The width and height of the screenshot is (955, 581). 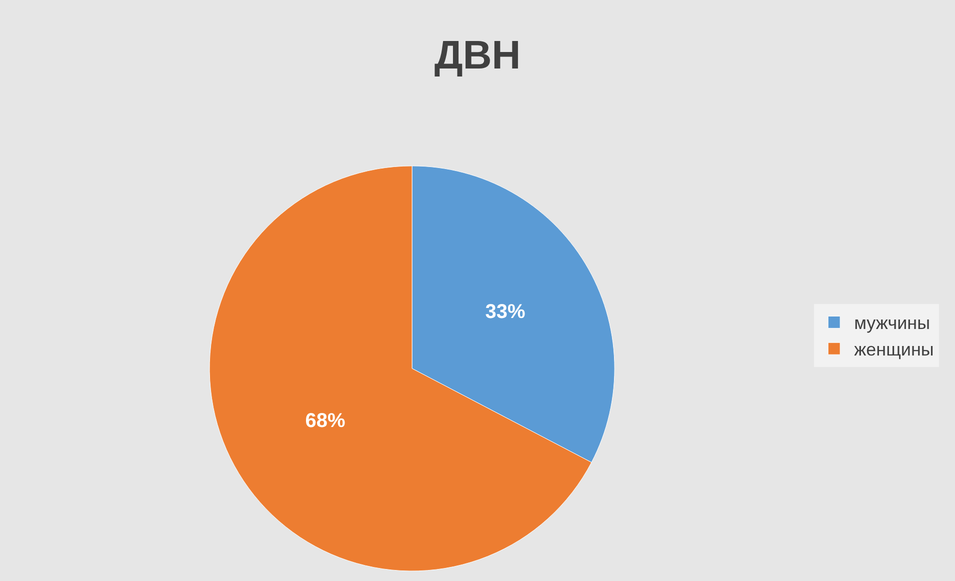 What do you see at coordinates (892, 323) in the screenshot?
I see `legend-label: мужчины` at bounding box center [892, 323].